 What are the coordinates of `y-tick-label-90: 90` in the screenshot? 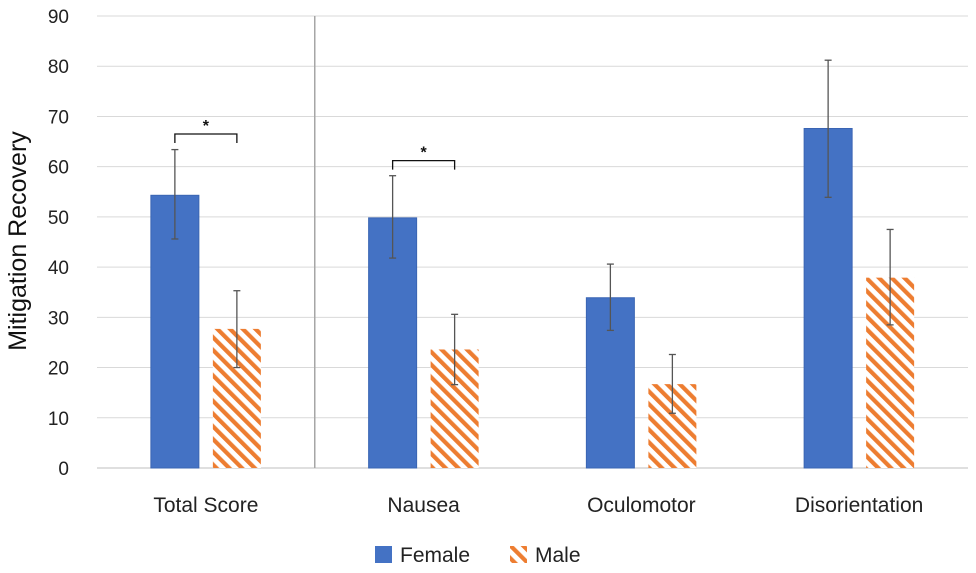 It's located at (58, 17).